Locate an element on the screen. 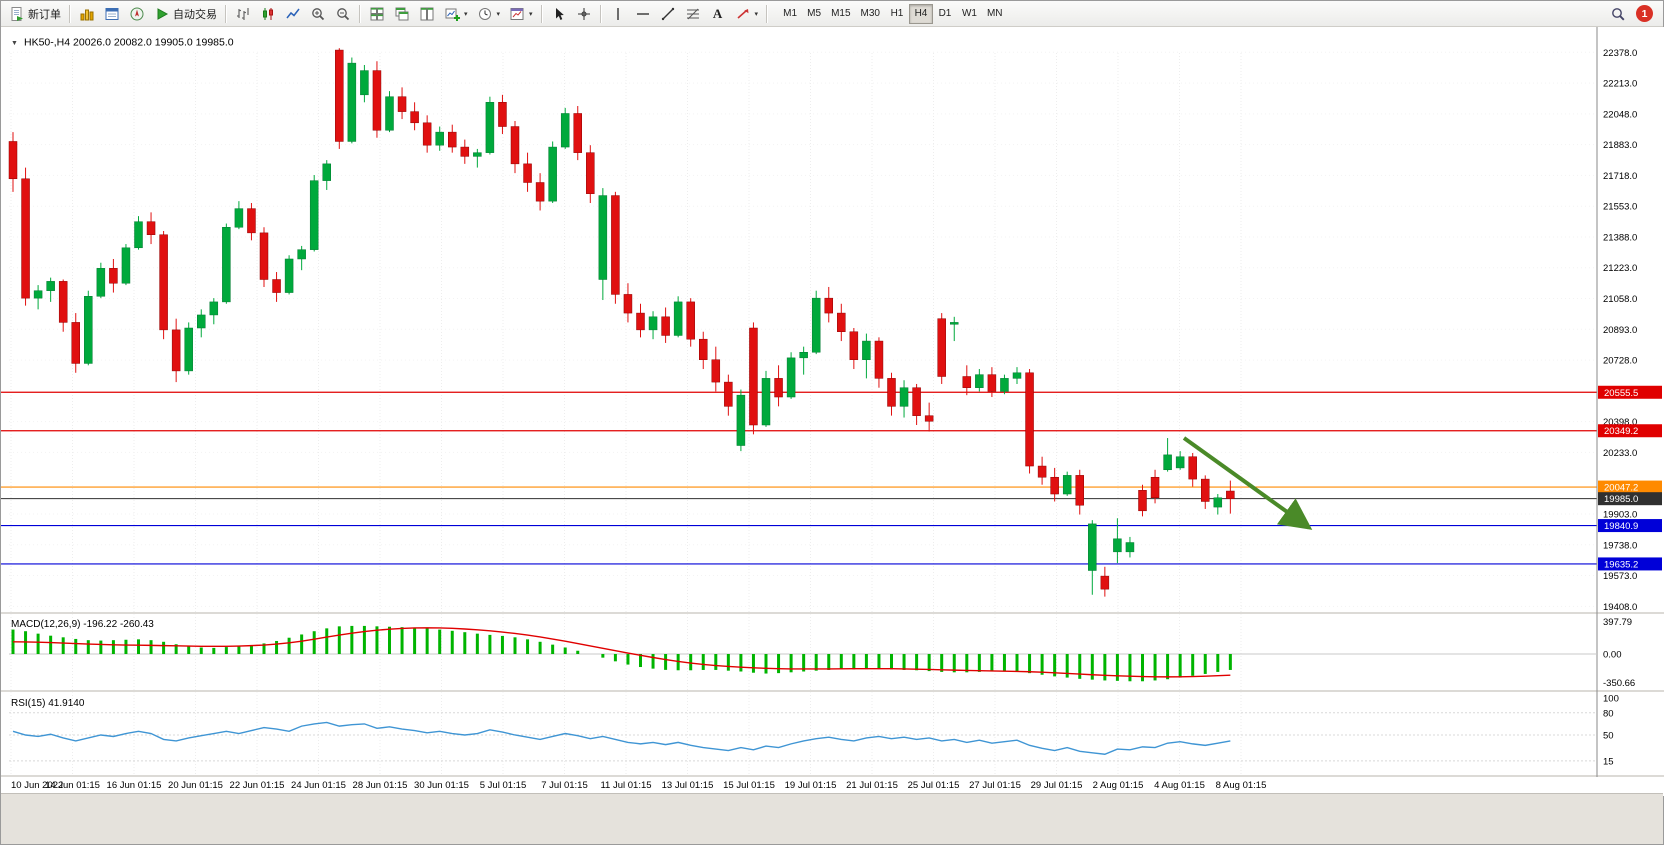 Image resolution: width=1664 pixels, height=845 pixels. cursor-icon is located at coordinates (559, 14).